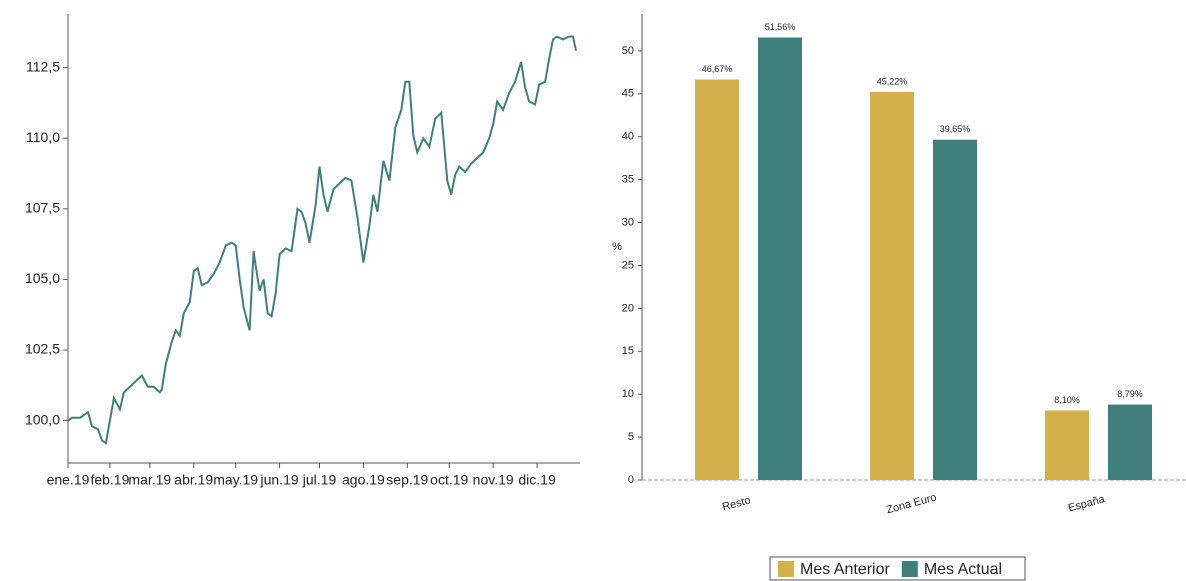 The image size is (1186, 581). What do you see at coordinates (892, 81) in the screenshot?
I see `bar-value-label: 45,22%` at bounding box center [892, 81].